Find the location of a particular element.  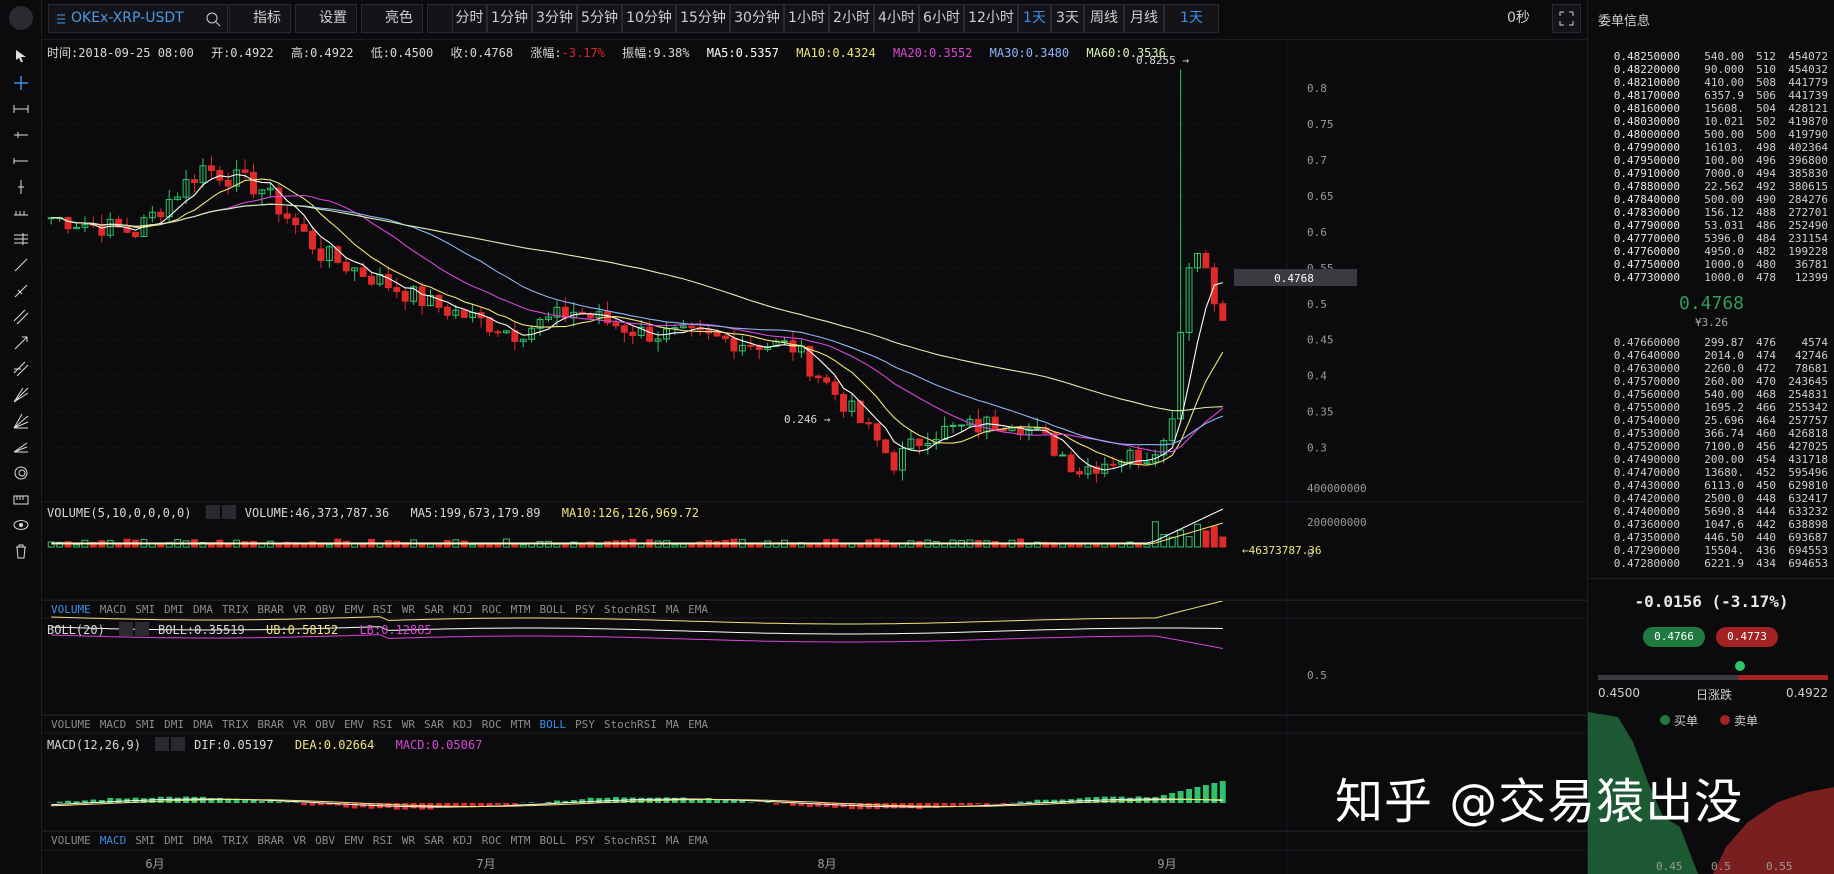

asks-row: 0.48030000 10.021 502 419870 is located at coordinates (1713, 121).